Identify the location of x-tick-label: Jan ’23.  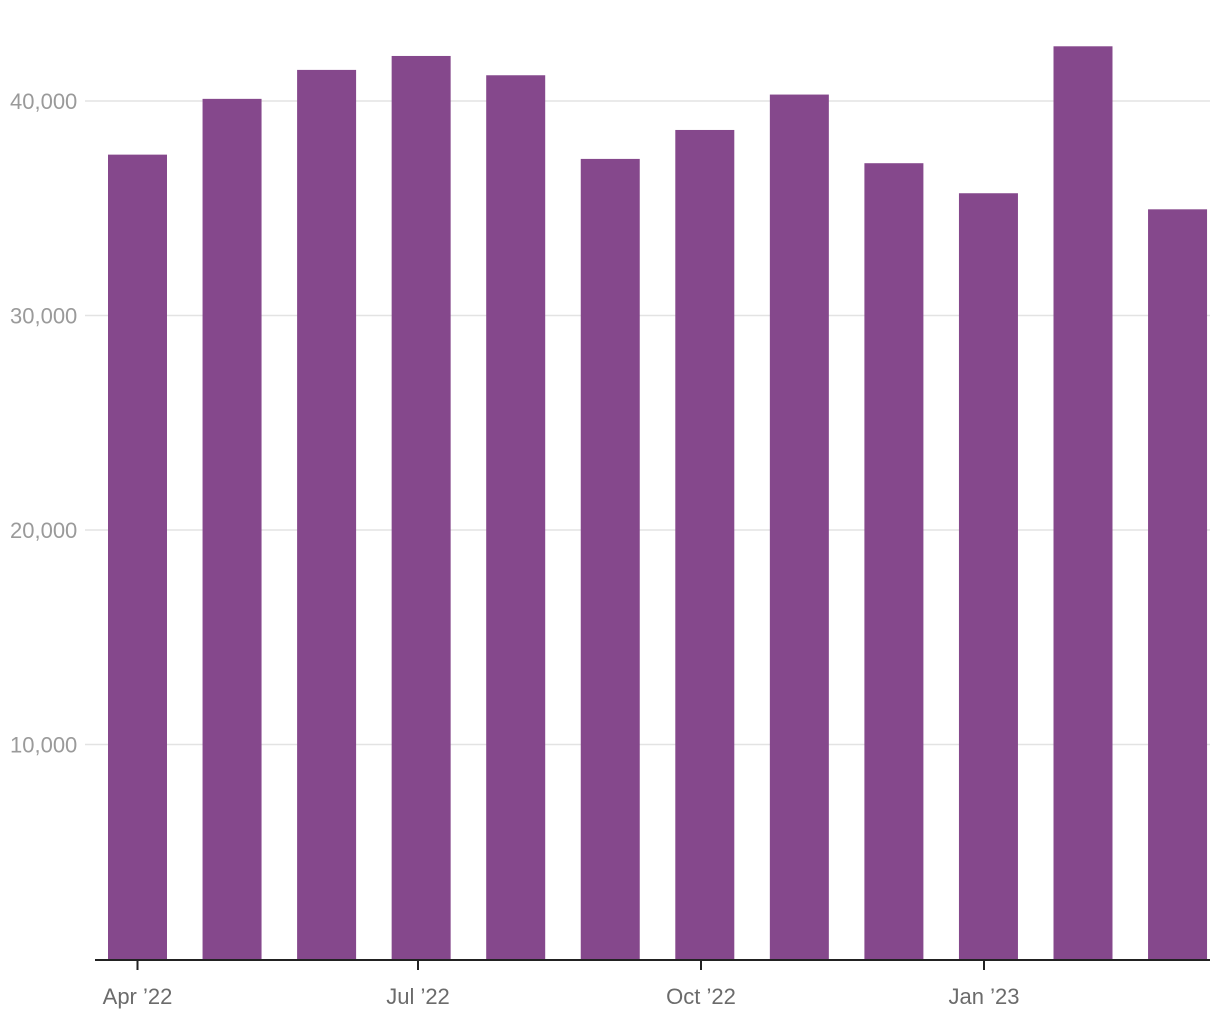
(984, 996).